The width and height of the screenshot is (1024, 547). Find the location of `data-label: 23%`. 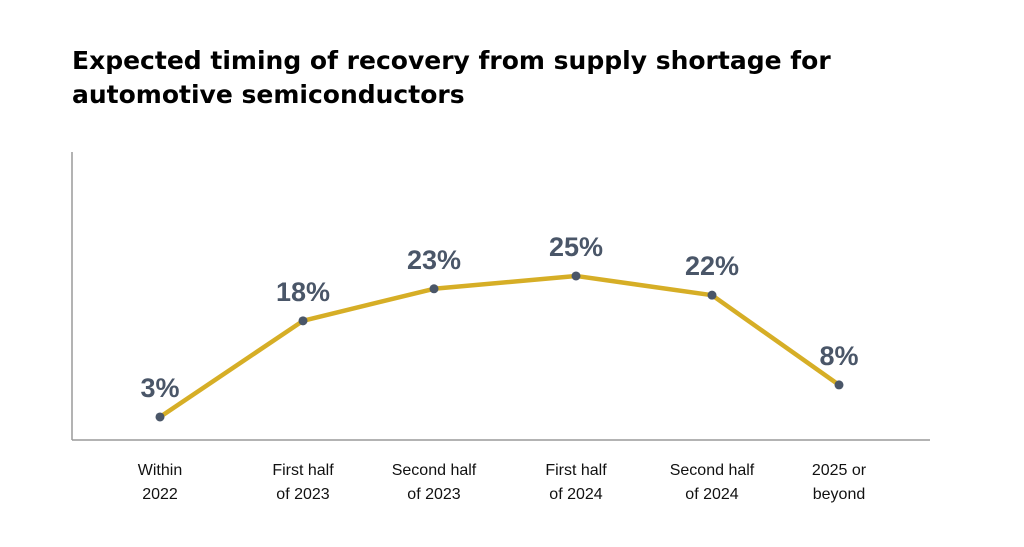

data-label: 23% is located at coordinates (434, 260).